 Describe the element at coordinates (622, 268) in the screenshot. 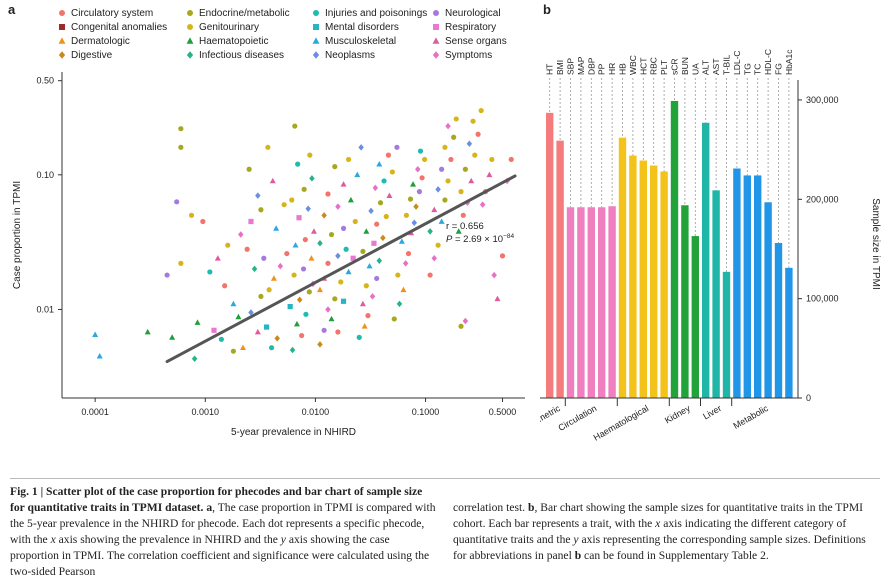

I see `bar-hb` at that location.